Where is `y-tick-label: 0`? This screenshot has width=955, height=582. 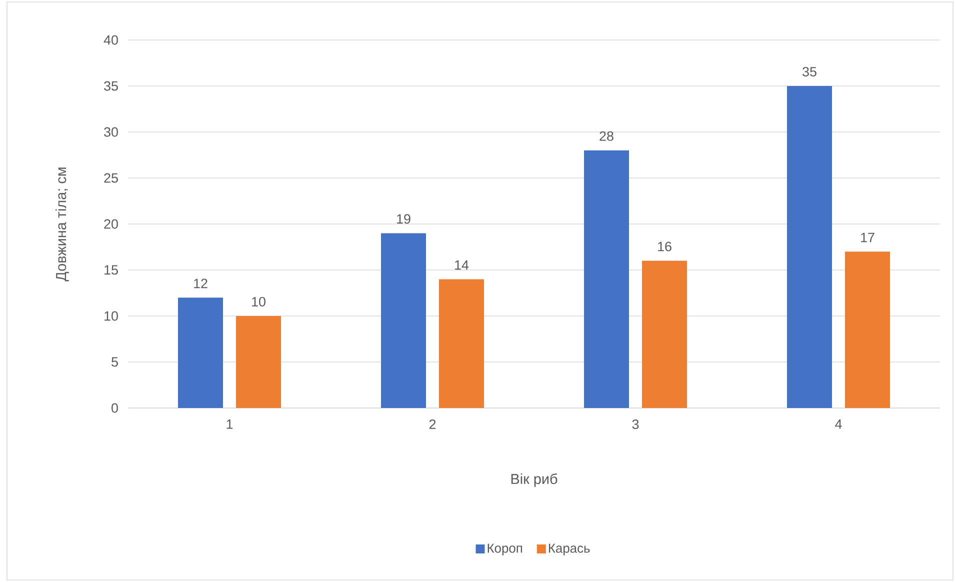 y-tick-label: 0 is located at coordinates (115, 408).